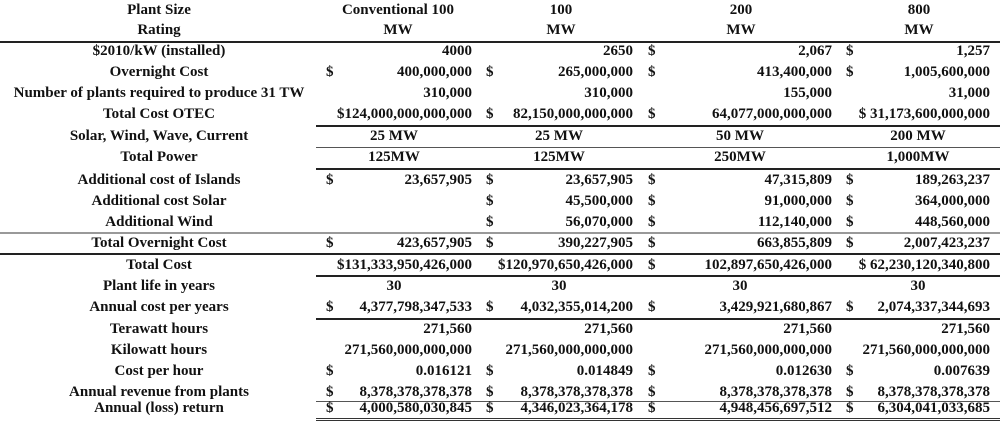 This screenshot has height=427, width=1000. I want to click on header-col-4: 800, so click(919, 10).